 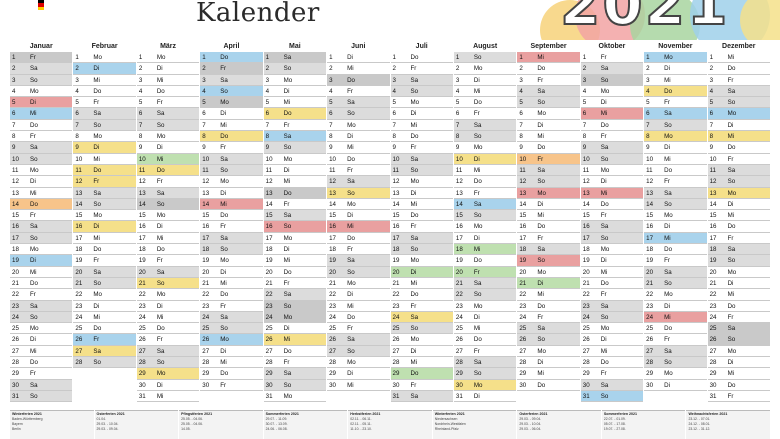 I want to click on day-cell: 27 So, so click(x=358, y=351).